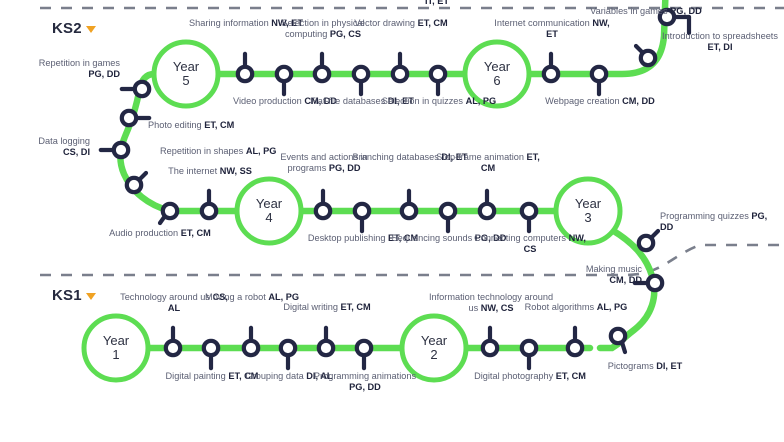 Image resolution: width=784 pixels, height=442 pixels. I want to click on unit-label-introduction-to-spreadsheets: Introduction to spreadsheets ET, DI, so click(720, 41).